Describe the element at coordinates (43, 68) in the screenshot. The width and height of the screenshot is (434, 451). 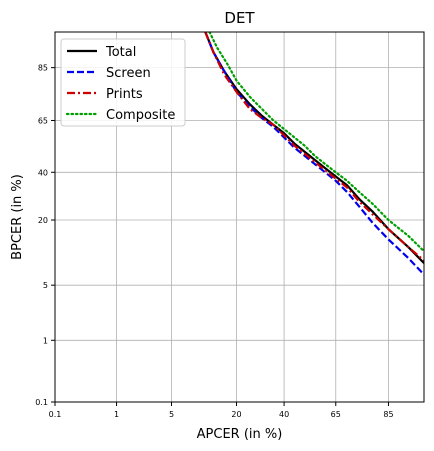
I see `y-tick-label: 85` at that location.